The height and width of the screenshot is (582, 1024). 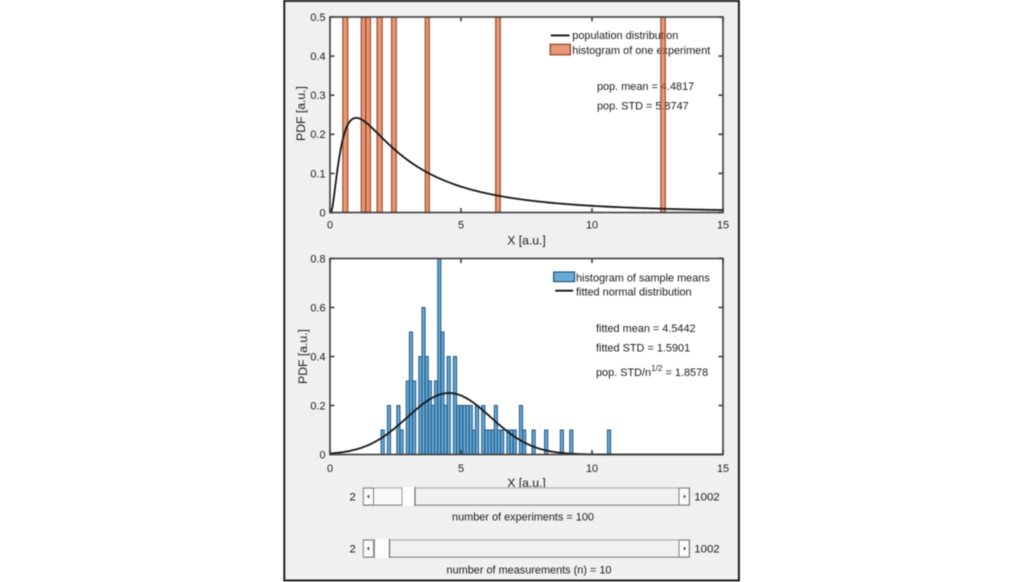 What do you see at coordinates (317, 18) in the screenshot?
I see `svg-text: 0.5` at bounding box center [317, 18].